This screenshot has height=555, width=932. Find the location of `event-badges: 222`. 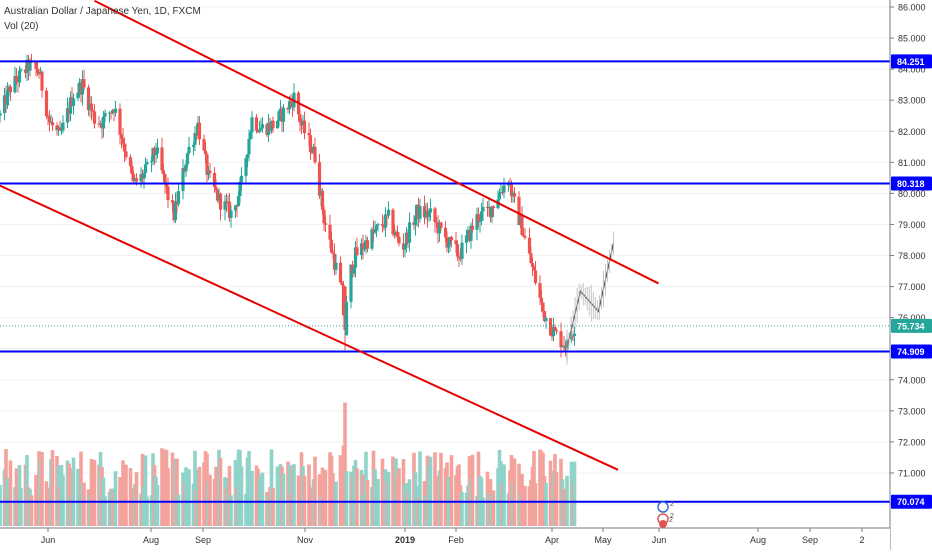

event-badges: 222 is located at coordinates (665, 514).